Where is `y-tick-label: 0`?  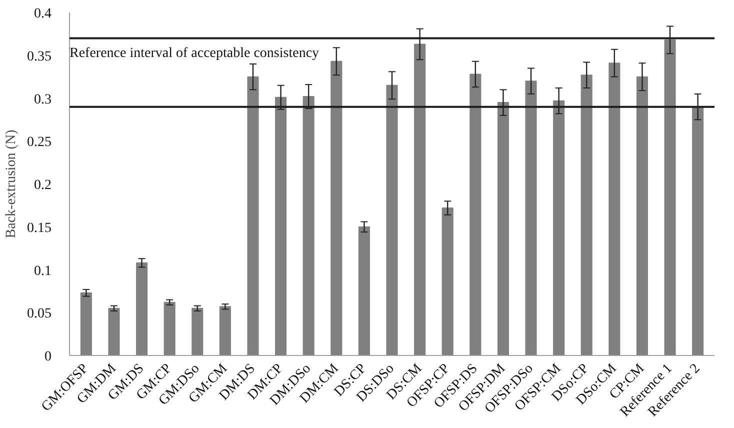 y-tick-label: 0 is located at coordinates (48, 357).